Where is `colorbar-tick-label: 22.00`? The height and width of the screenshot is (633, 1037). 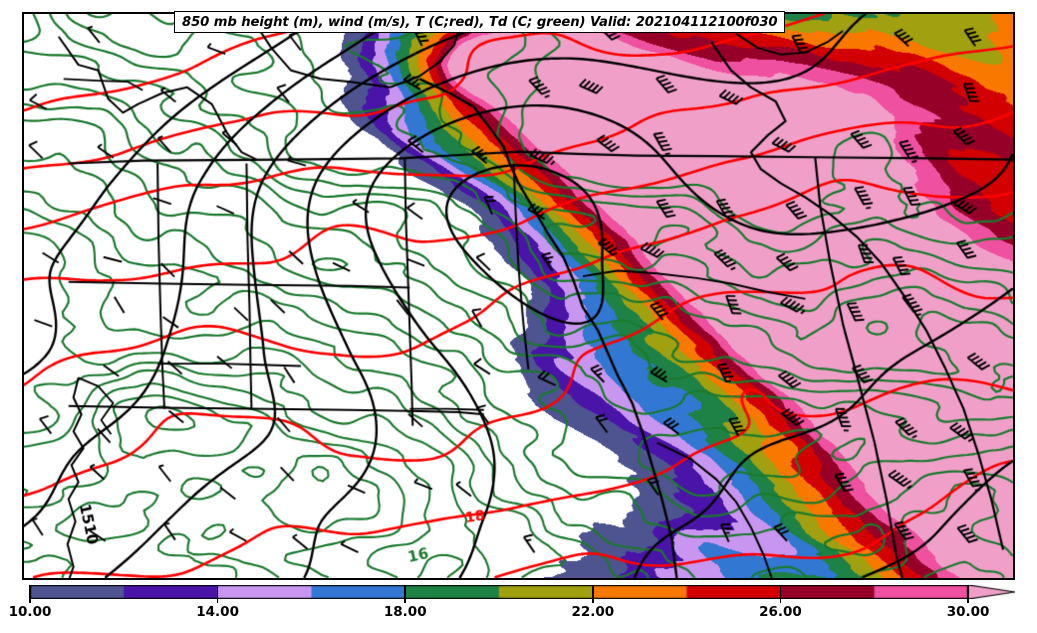
colorbar-tick-label: 22.00 is located at coordinates (593, 612).